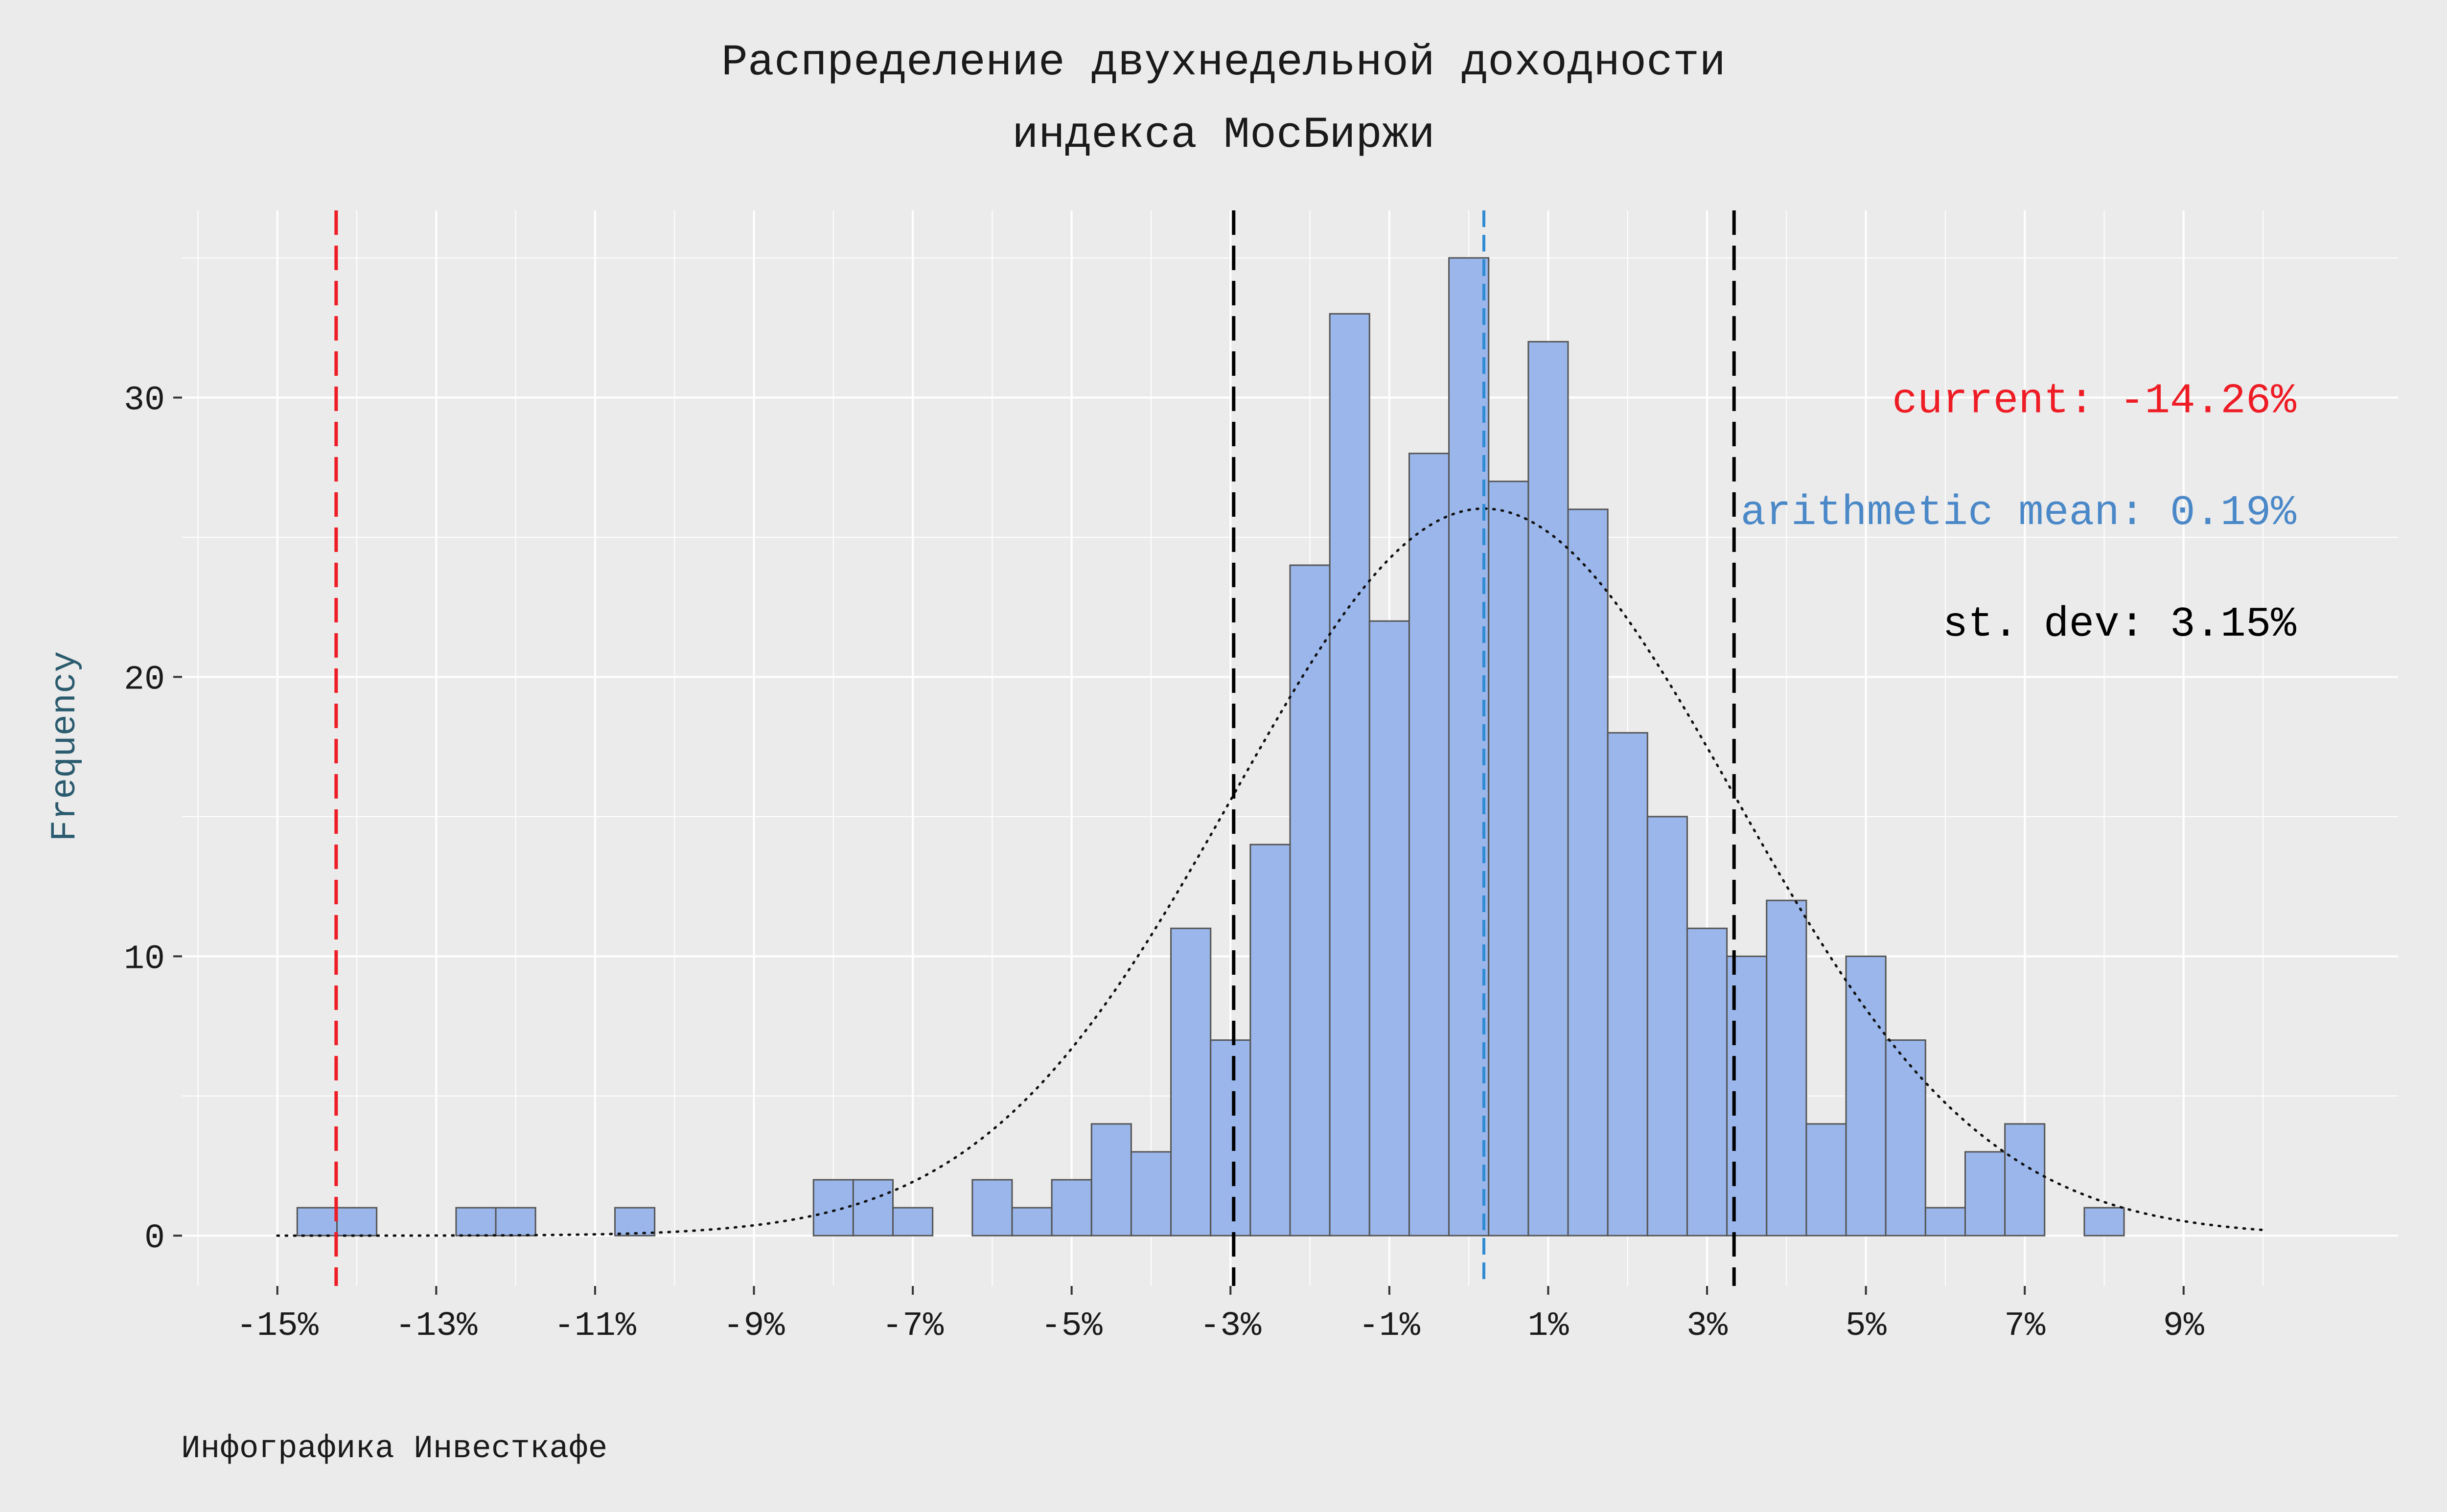 This screenshot has height=1512, width=2447. Describe the element at coordinates (437, 1326) in the screenshot. I see `x-tick-label: -13%` at that location.